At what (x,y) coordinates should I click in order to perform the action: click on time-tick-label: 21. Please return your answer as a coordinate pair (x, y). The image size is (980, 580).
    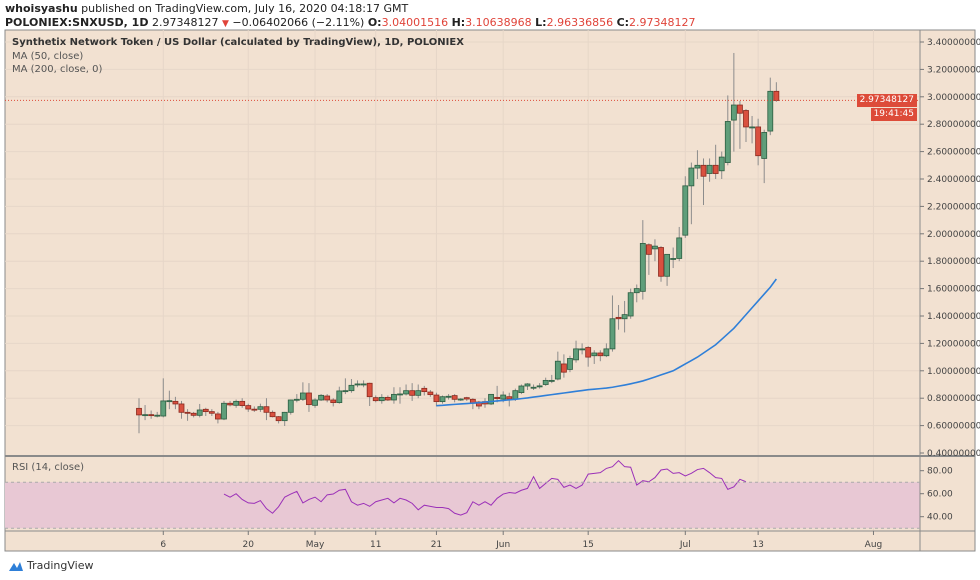
    Looking at the image, I should click on (436, 545).